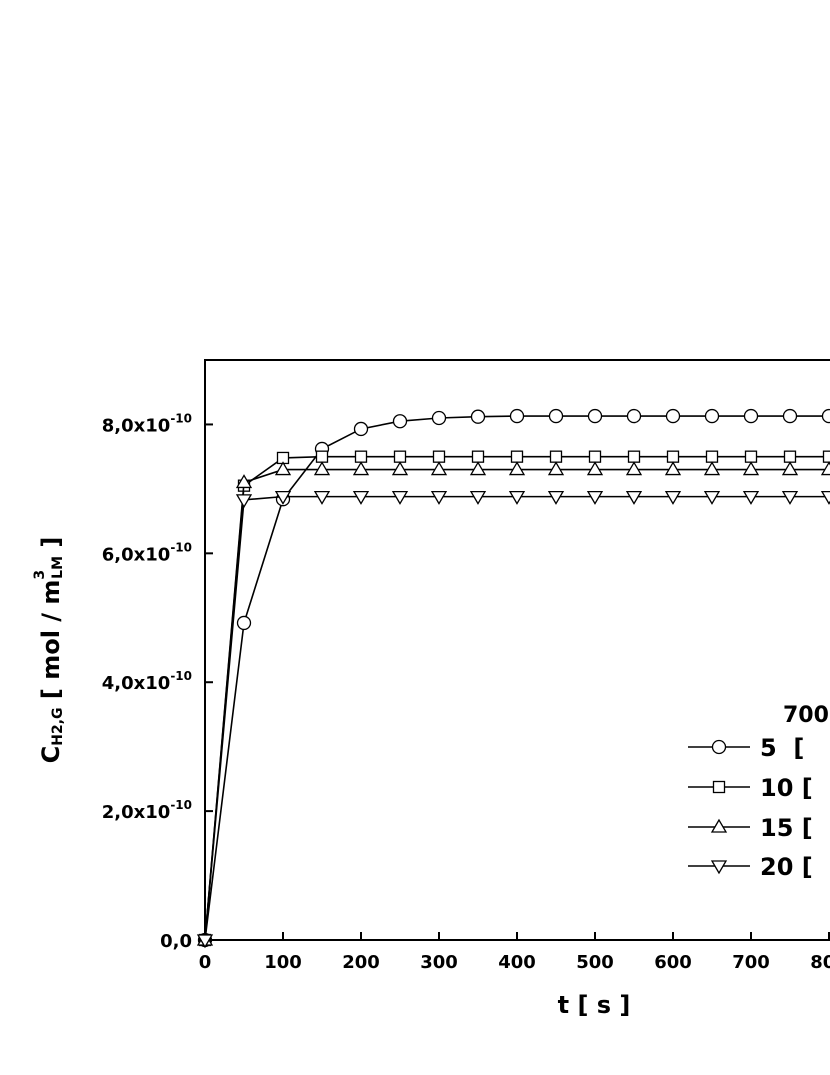  What do you see at coordinates (136, 812) in the screenshot?
I see `y-tick-mantissa: 2,0x10` at bounding box center [136, 812].